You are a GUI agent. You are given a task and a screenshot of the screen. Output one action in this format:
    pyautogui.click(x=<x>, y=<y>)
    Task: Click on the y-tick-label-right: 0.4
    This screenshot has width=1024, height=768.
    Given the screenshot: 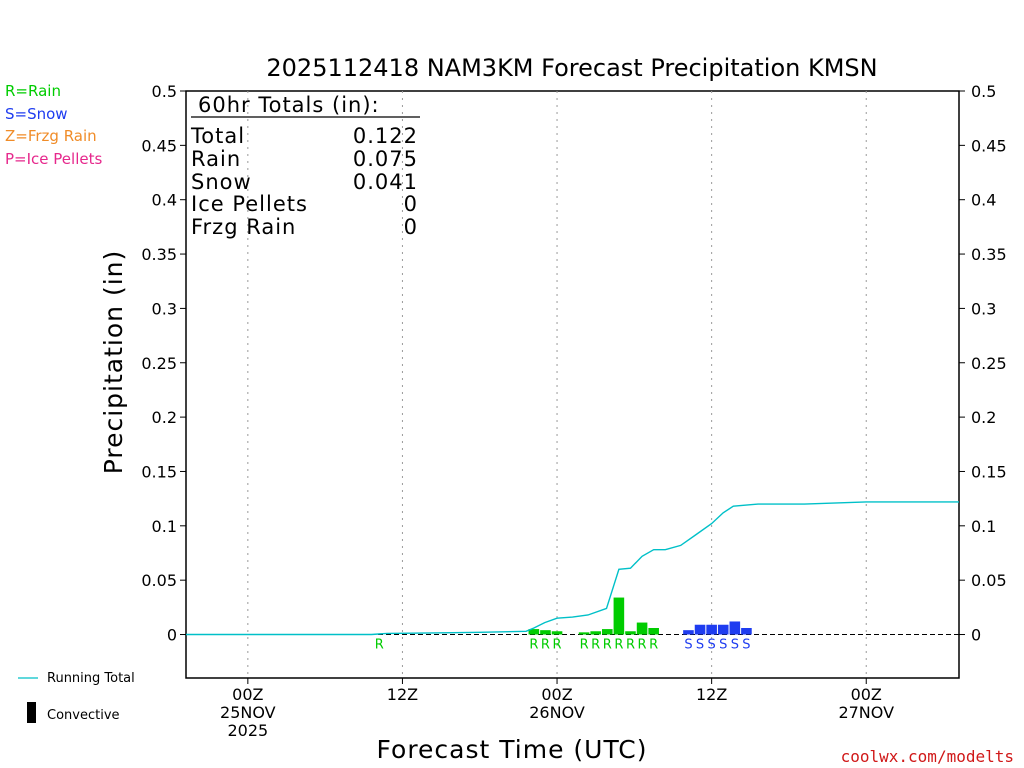 What is the action you would take?
    pyautogui.click(x=983, y=200)
    